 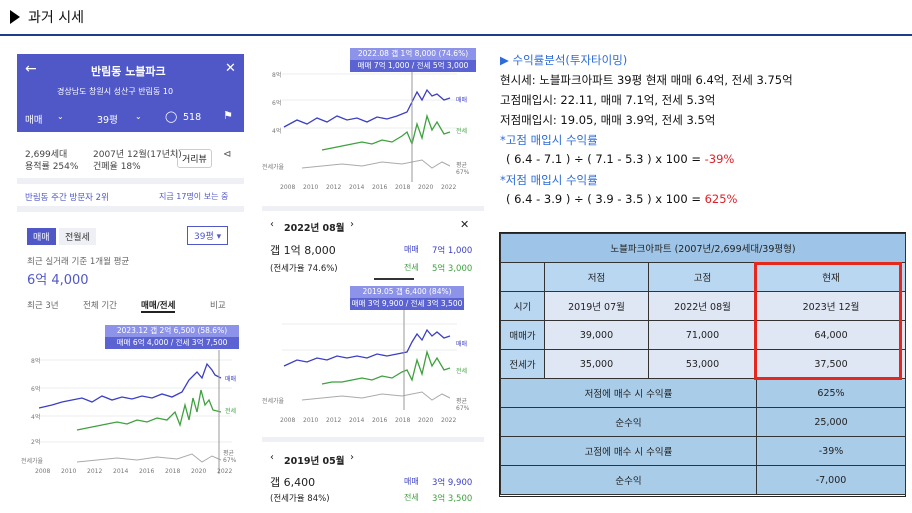 What do you see at coordinates (231, 379) in the screenshot?
I see `legend-sale: 매매` at bounding box center [231, 379].